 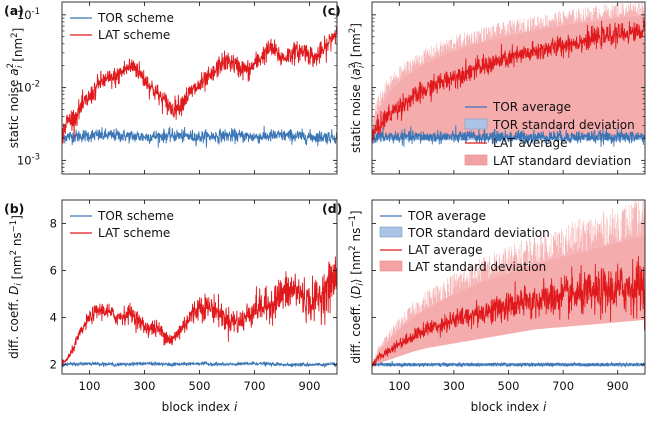 What do you see at coordinates (15, 287) in the screenshot?
I see `y-axis-label: diff. coeff. Di [nm2 ns−1]` at bounding box center [15, 287].